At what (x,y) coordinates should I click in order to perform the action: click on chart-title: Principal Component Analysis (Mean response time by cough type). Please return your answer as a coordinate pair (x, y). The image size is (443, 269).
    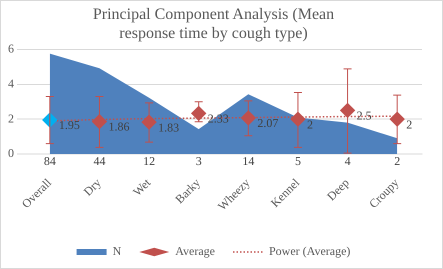
    Looking at the image, I should click on (213, 24).